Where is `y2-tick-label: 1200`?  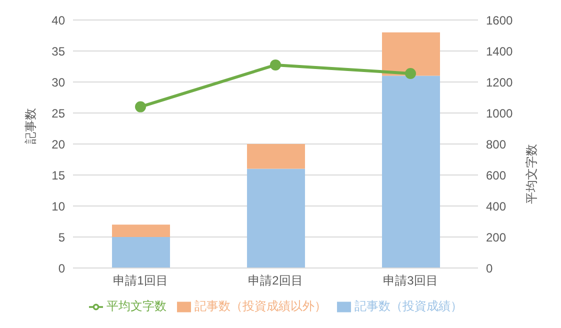 y2-tick-label: 1200 is located at coordinates (500, 82).